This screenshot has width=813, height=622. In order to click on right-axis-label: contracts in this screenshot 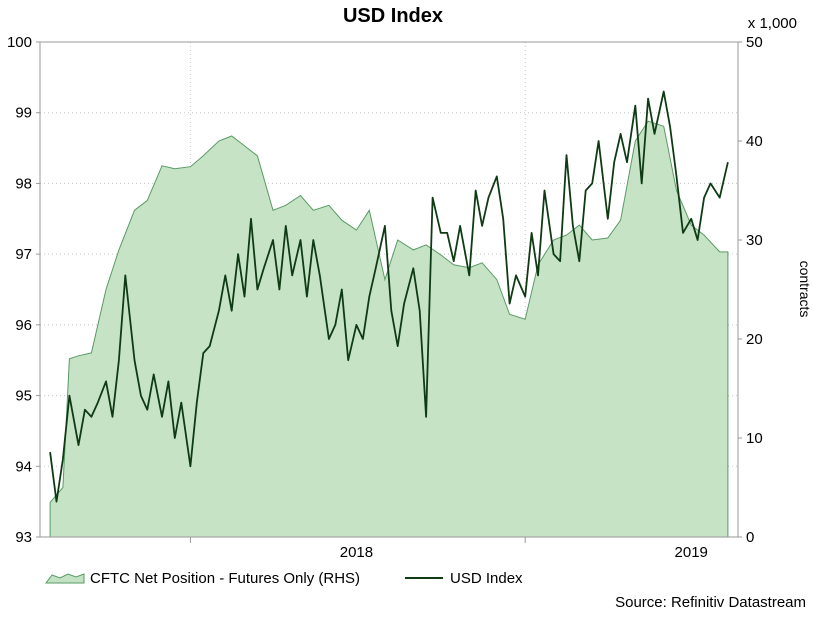, I will do `click(805, 289)`.